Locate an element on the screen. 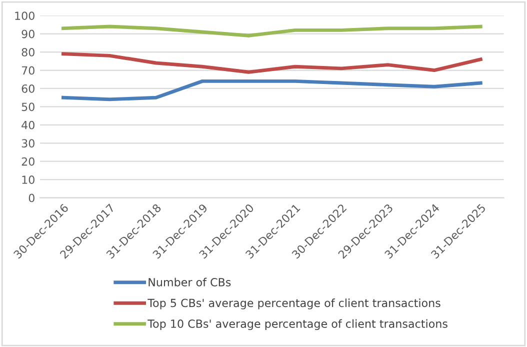  y-tick-label: 10 is located at coordinates (28, 180).